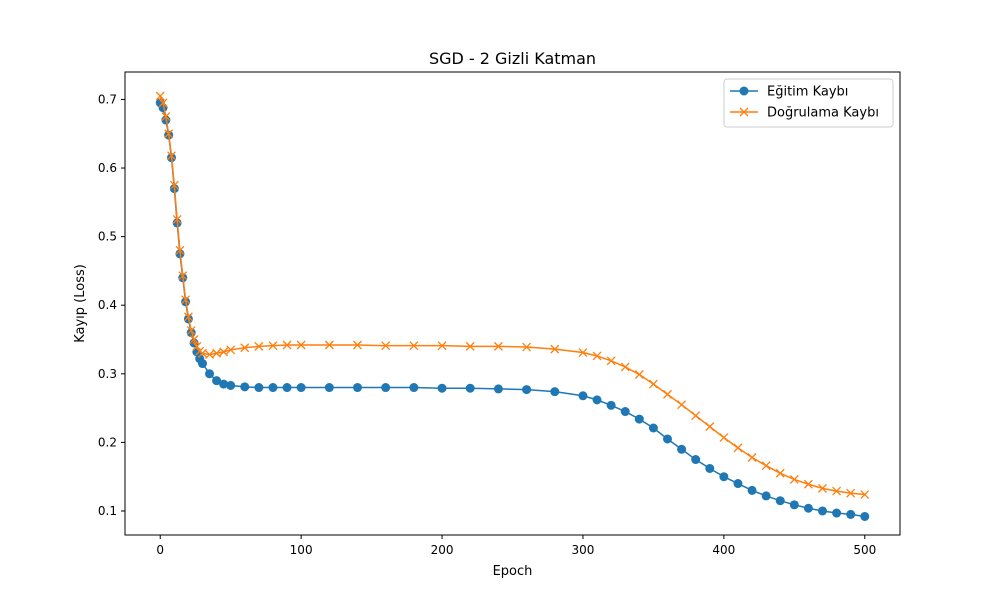  I want to click on y-tick-label: 0.2, so click(107, 442).